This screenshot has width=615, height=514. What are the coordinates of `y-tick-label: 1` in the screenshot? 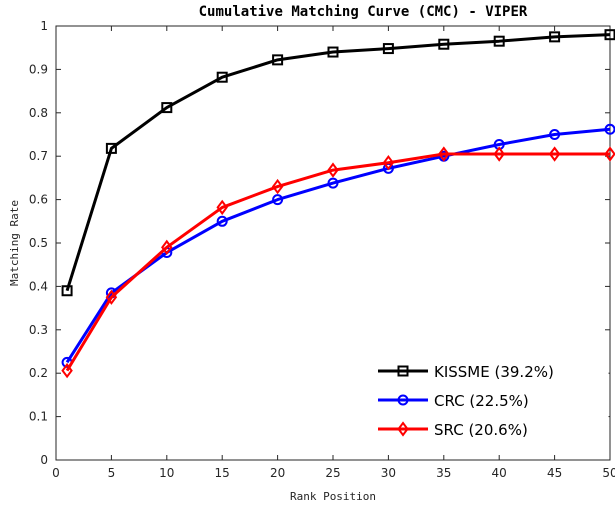 It's located at (44, 26).